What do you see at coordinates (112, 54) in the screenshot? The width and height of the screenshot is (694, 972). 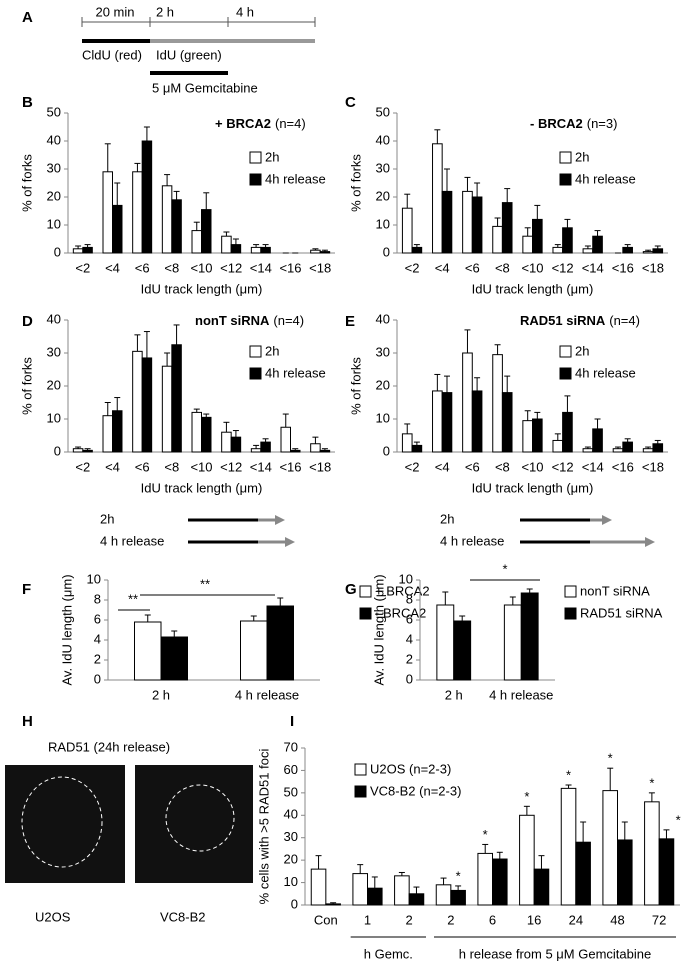 I see `cldu-label: CldU (red)` at bounding box center [112, 54].